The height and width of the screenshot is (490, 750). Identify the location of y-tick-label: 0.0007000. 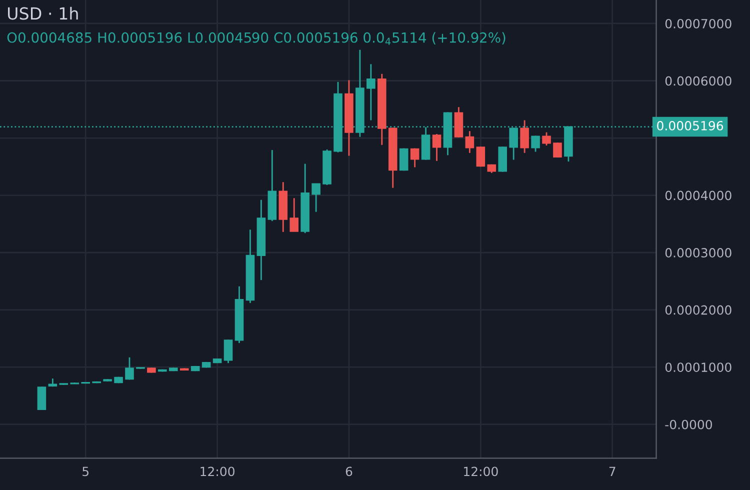
(698, 23).